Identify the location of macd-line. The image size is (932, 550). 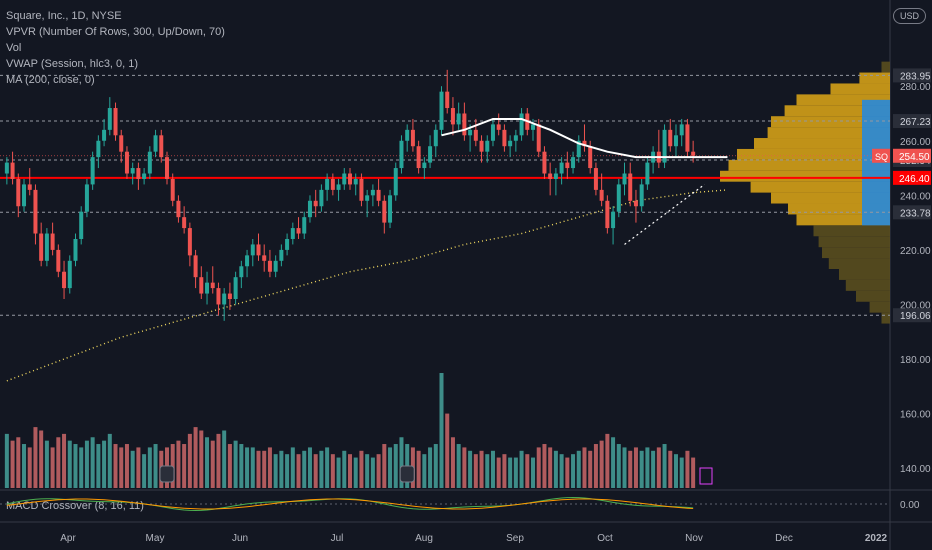
(350, 504).